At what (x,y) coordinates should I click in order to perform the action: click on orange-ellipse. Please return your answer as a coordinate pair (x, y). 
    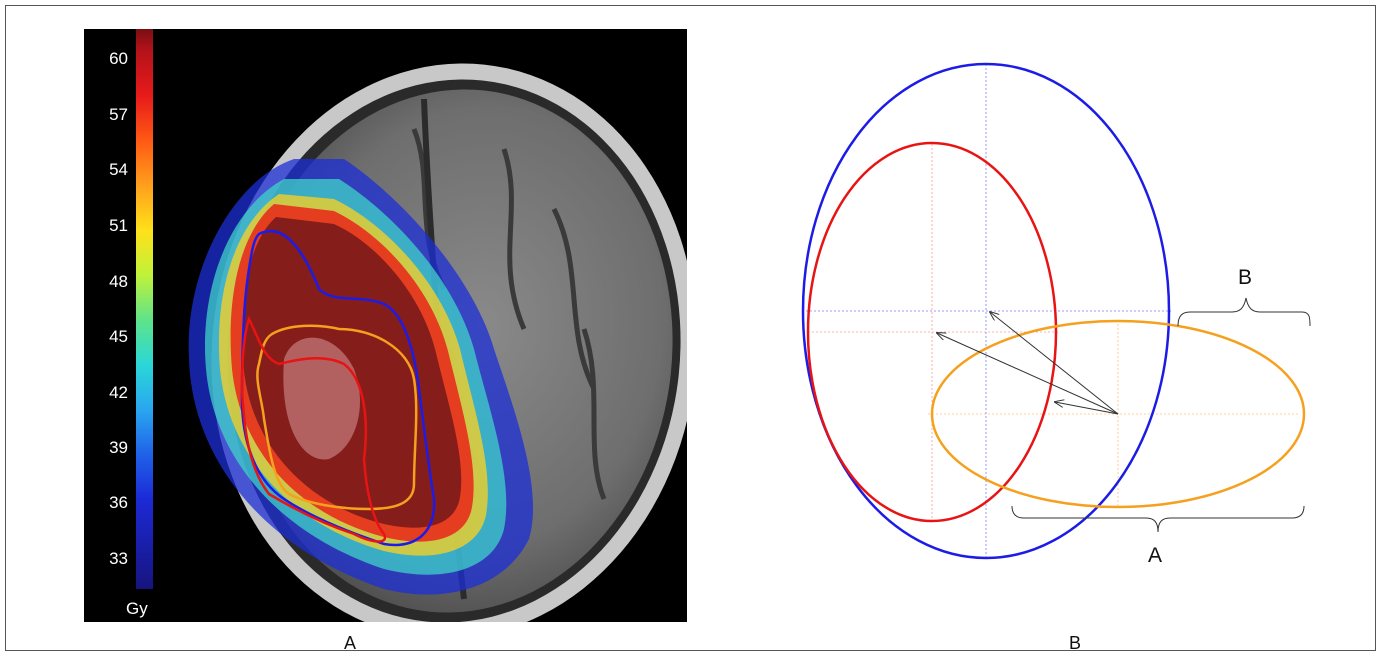
    Looking at the image, I should click on (1118, 414).